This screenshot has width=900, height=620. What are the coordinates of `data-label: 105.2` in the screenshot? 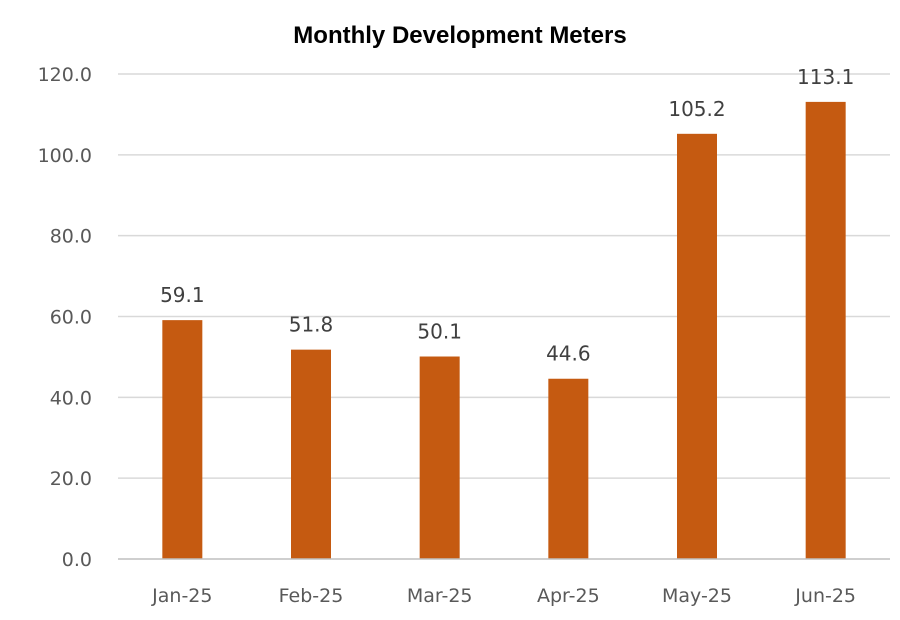 It's located at (696, 109).